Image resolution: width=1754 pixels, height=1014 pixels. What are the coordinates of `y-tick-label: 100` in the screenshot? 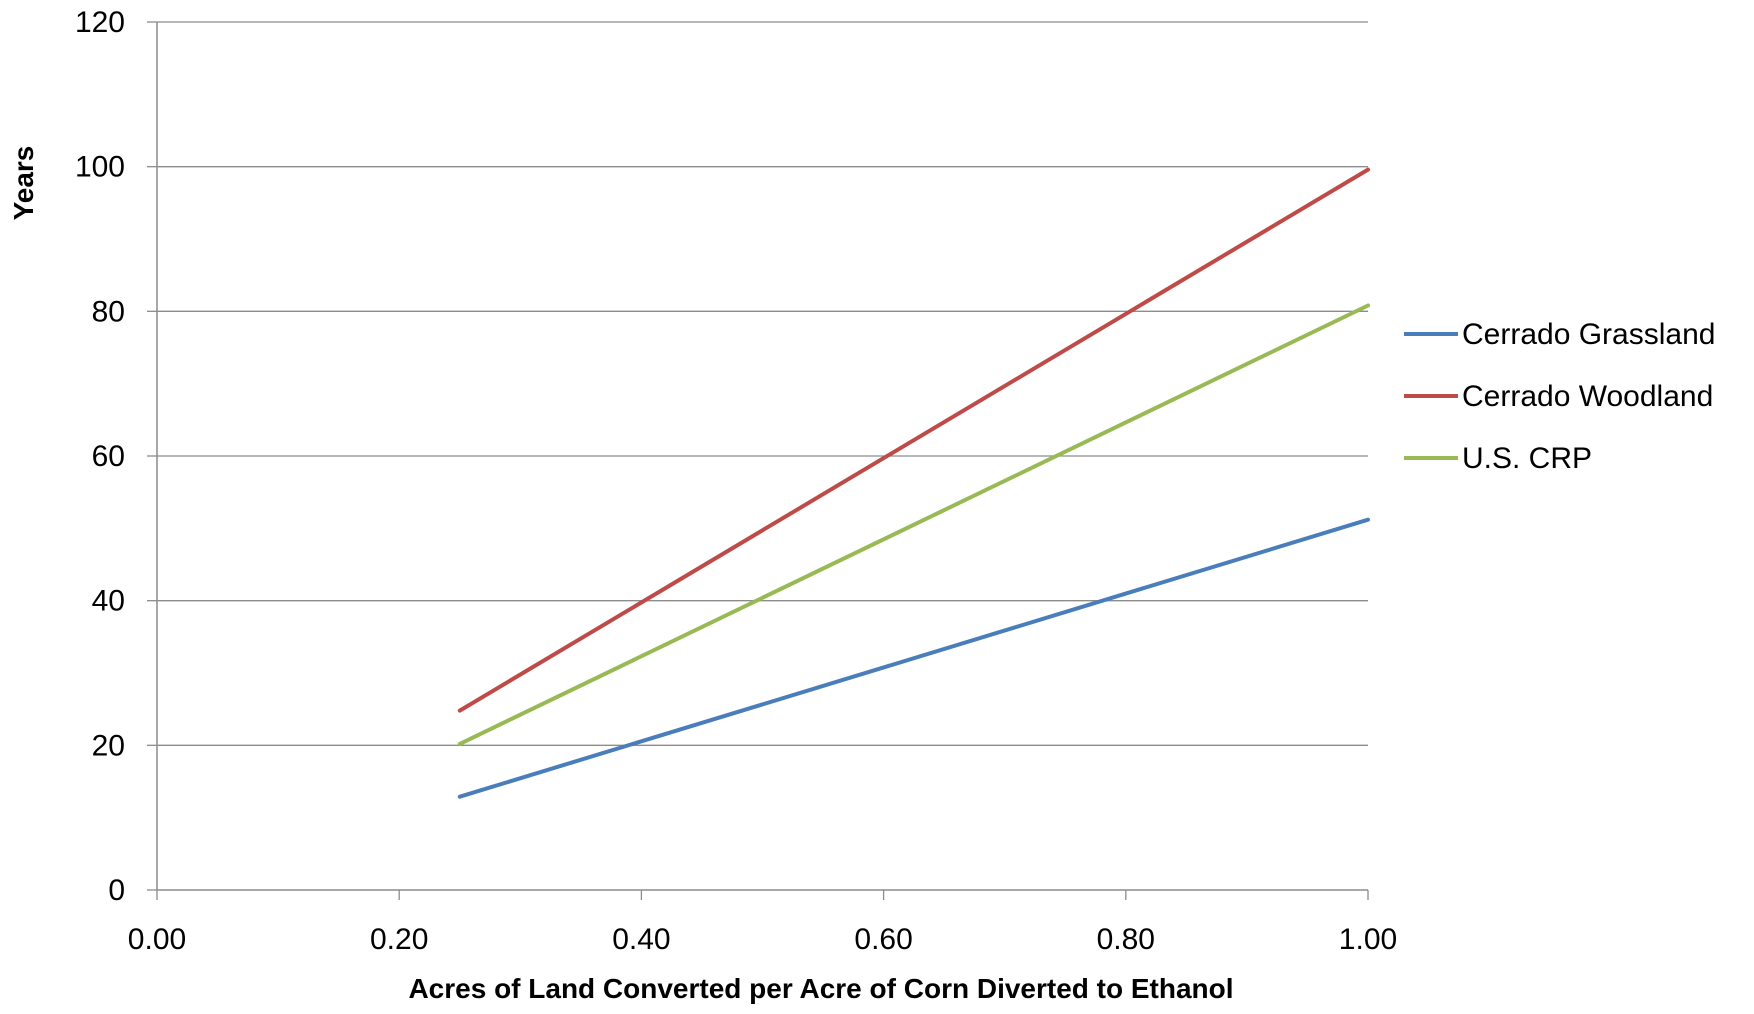 It's located at (100, 167).